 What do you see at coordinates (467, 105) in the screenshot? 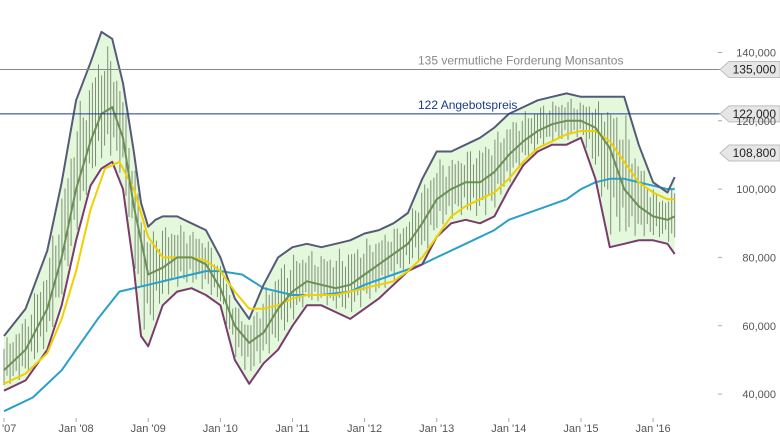
I see `reference-line-label-1: 122 Angebotspreis` at bounding box center [467, 105].